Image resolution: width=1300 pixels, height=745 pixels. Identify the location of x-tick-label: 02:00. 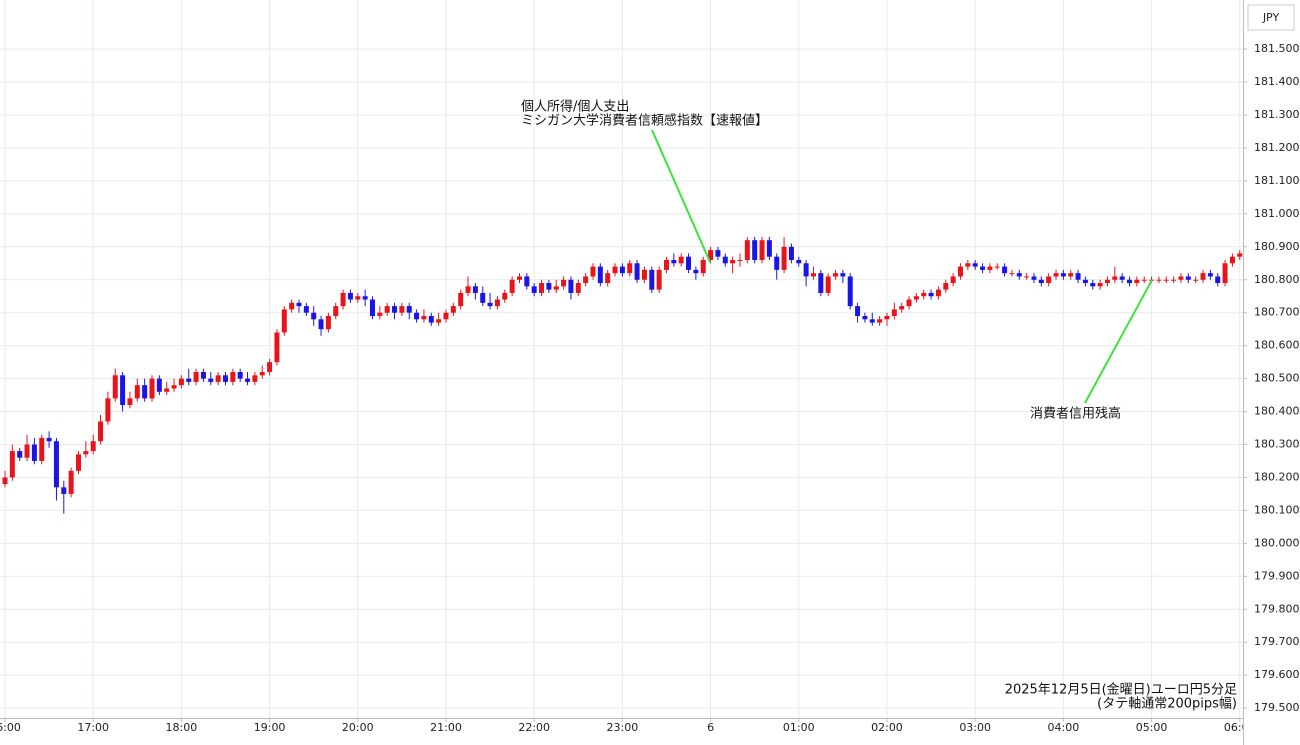
(887, 727).